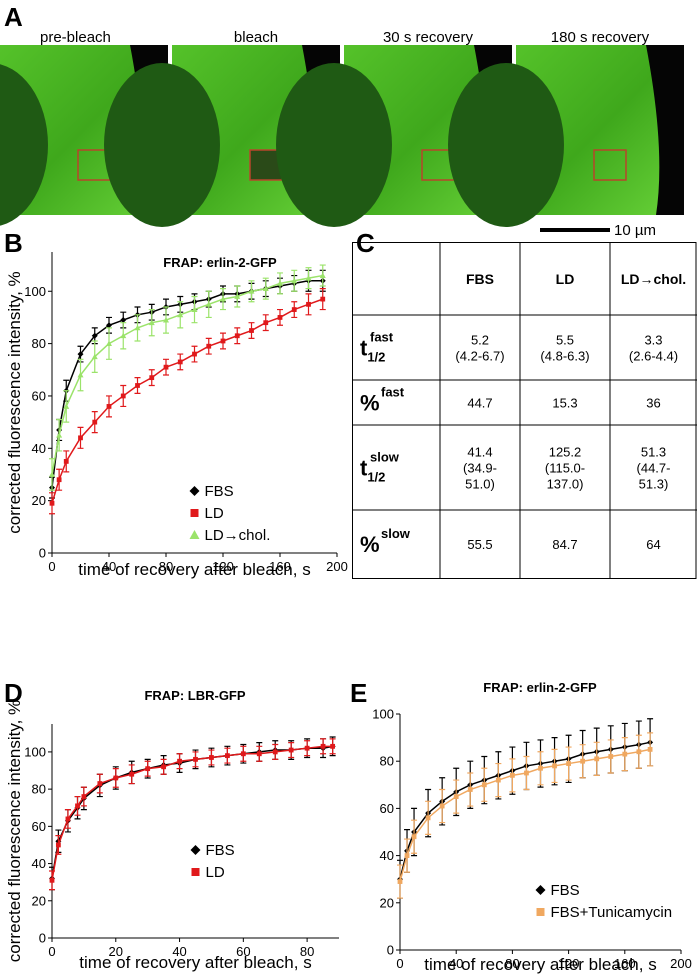 This screenshot has width=698, height=977. I want to click on table-cell: 55.5, so click(479, 544).